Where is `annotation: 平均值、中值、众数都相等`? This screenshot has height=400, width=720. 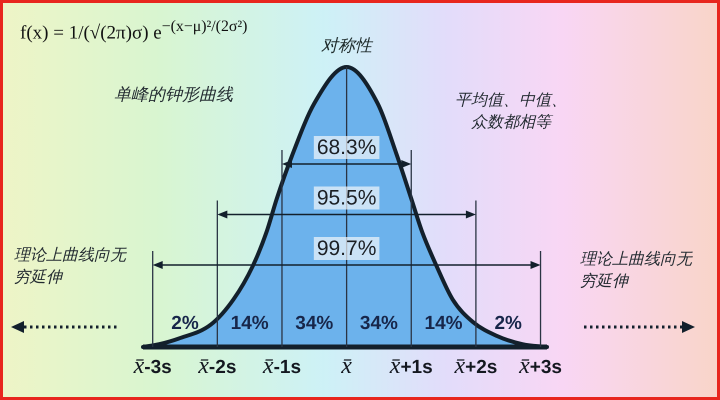 annotation: 平均值、中值、众数都相等 is located at coordinates (511, 111).